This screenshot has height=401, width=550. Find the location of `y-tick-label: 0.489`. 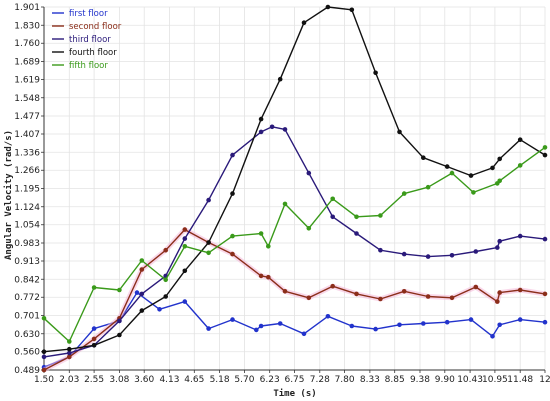

y-tick-label: 0.489 is located at coordinates (27, 371).